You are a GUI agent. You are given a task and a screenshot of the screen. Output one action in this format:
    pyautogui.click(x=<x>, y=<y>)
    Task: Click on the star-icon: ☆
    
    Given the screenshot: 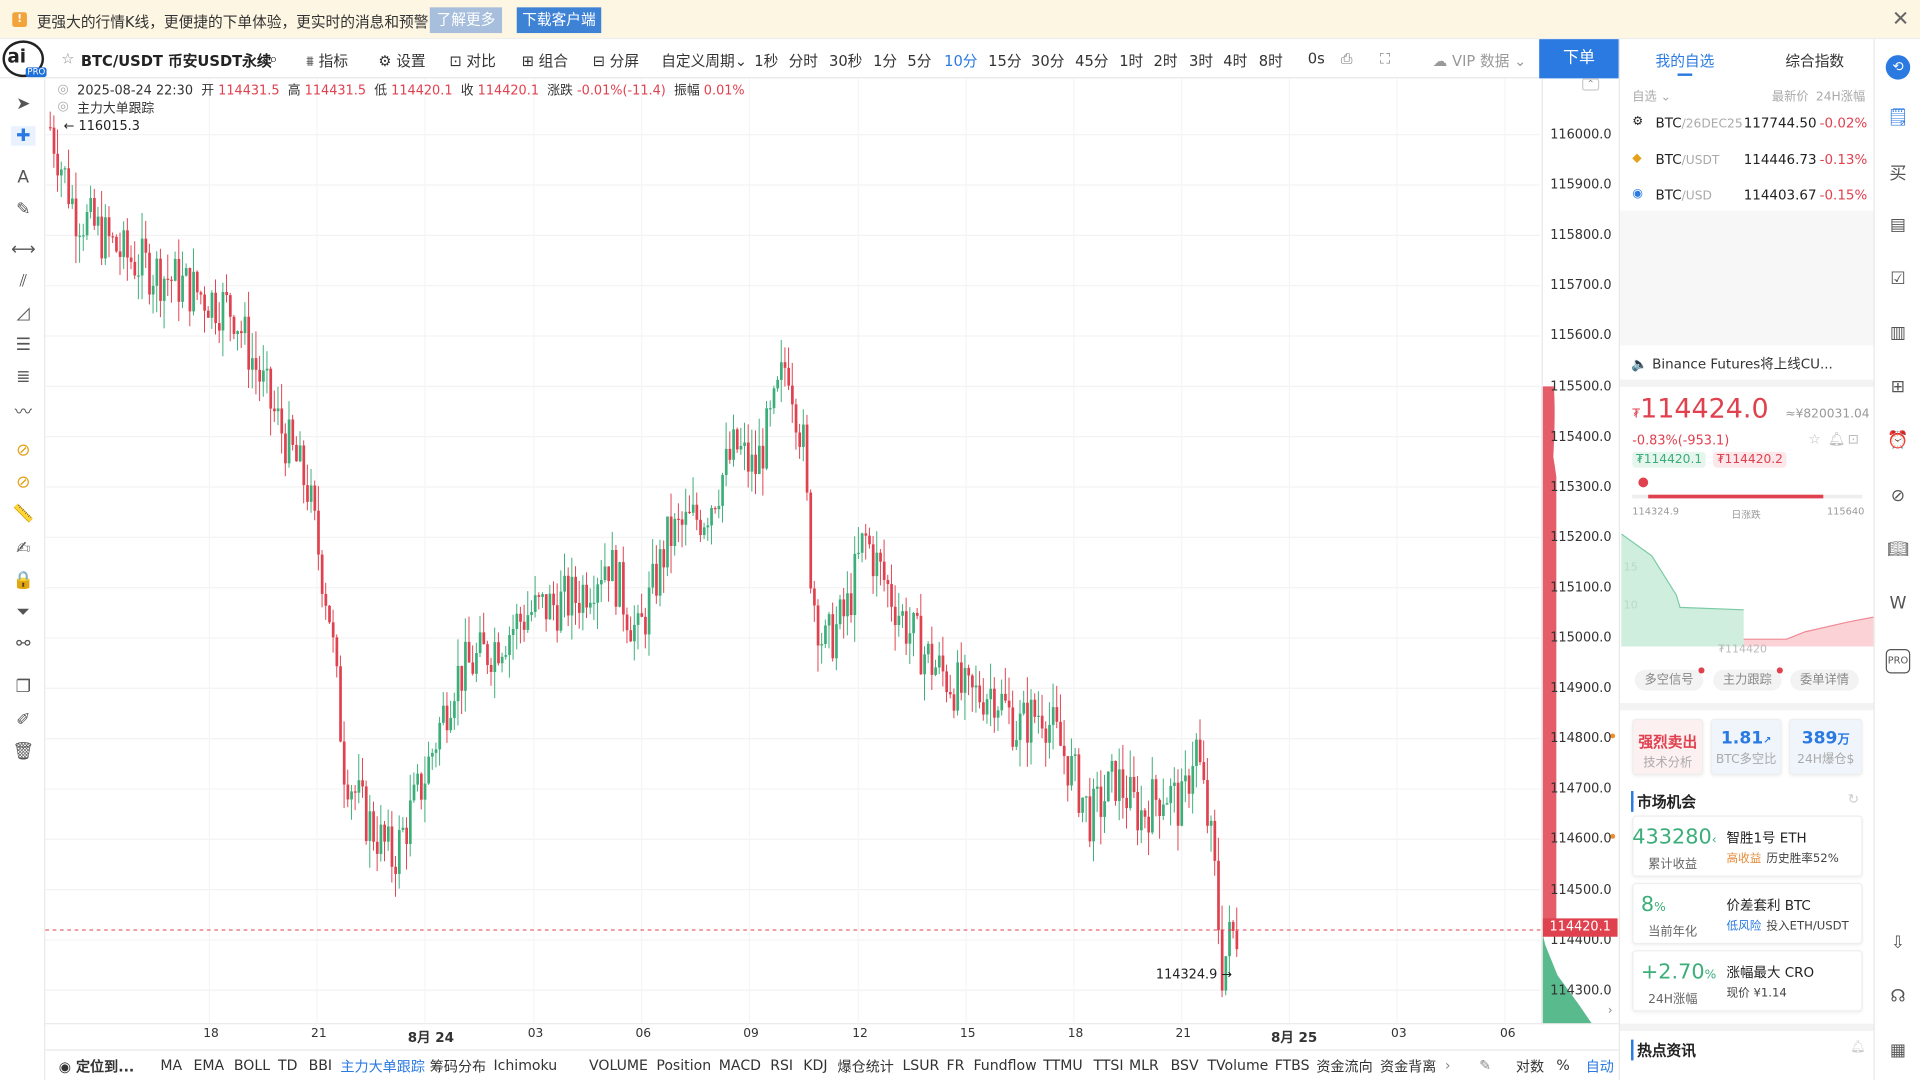 What is the action you would take?
    pyautogui.click(x=68, y=59)
    